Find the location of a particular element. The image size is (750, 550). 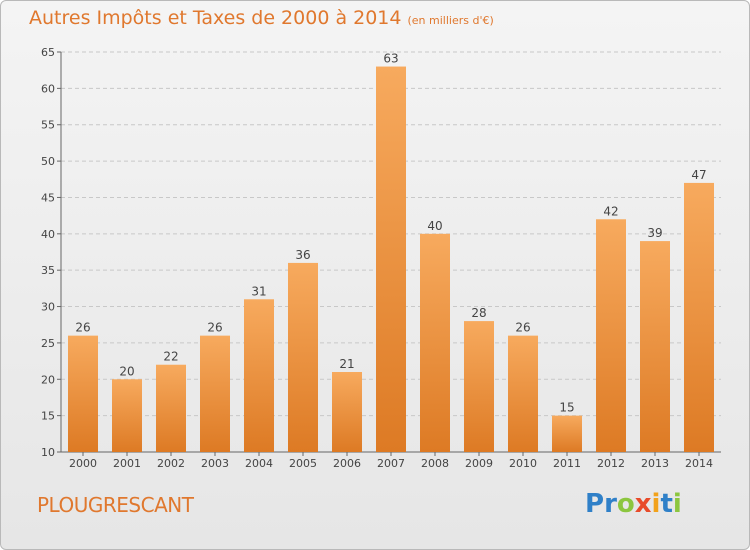

x-tick-label-2001: 2001 is located at coordinates (127, 463).